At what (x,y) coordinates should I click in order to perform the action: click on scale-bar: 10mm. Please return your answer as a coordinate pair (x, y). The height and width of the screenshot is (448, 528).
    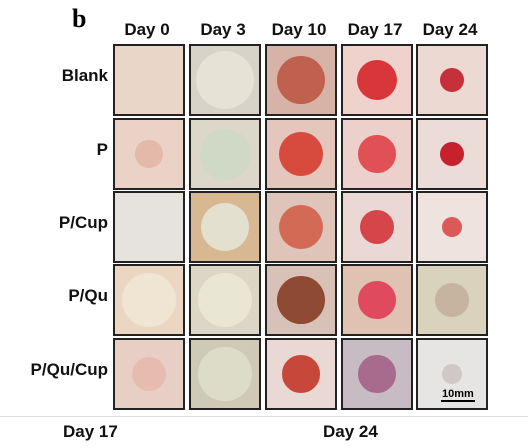
    Looking at the image, I should click on (458, 395).